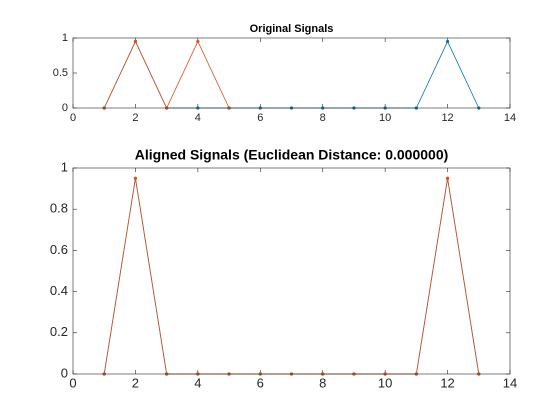  Describe the element at coordinates (59, 249) in the screenshot. I see `y-tick-label: 0.6` at that location.